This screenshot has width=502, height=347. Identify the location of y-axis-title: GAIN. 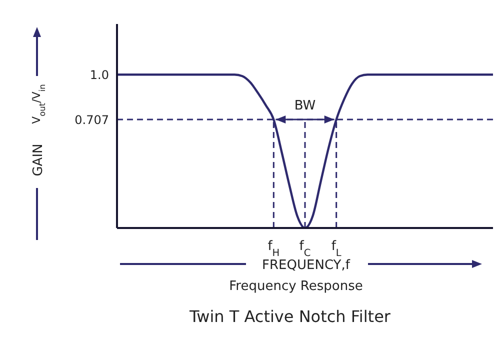
(38, 160).